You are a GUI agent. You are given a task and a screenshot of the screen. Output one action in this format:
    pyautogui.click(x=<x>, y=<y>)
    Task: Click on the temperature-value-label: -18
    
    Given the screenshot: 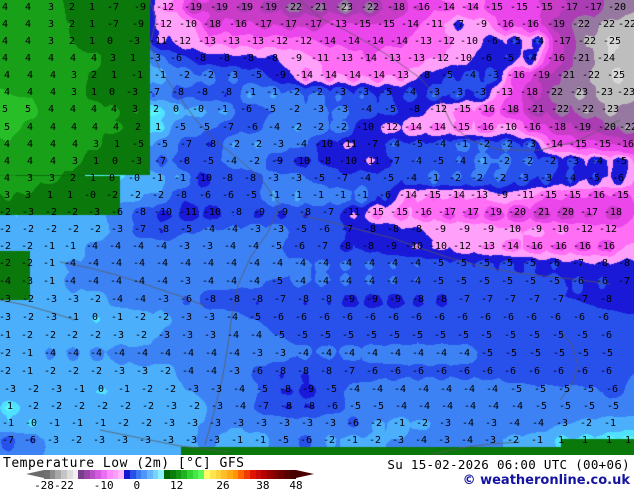 What is the action you would take?
    pyautogui.click(x=529, y=92)
    